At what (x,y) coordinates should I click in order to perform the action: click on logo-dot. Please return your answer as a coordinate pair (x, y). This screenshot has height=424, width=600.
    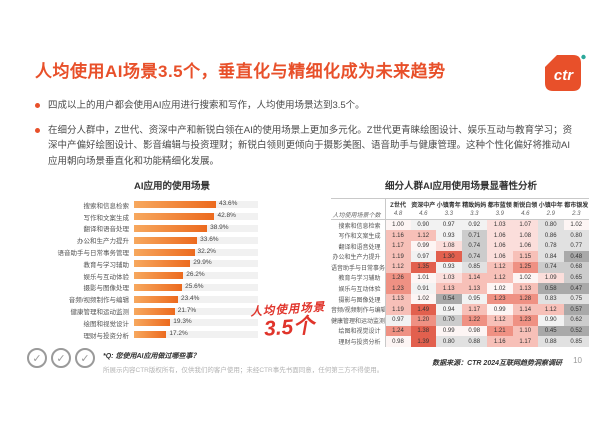
    Looking at the image, I should click on (583, 57).